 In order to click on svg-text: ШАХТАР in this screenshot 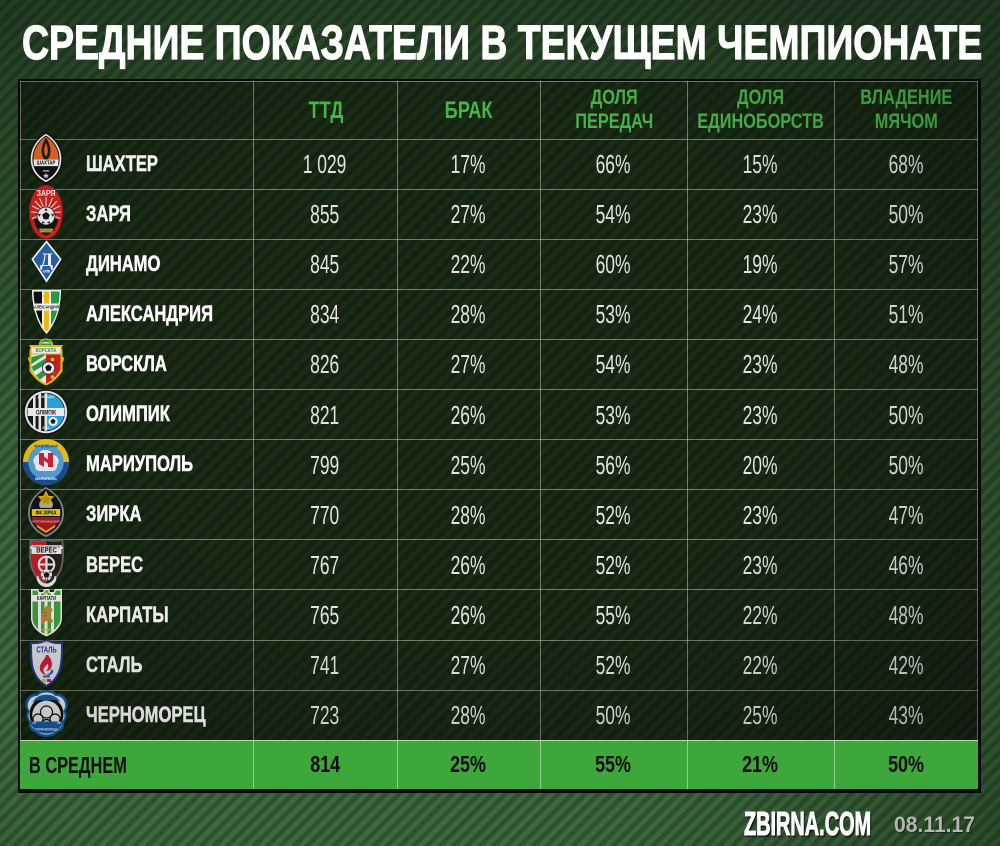, I will do `click(46, 163)`.